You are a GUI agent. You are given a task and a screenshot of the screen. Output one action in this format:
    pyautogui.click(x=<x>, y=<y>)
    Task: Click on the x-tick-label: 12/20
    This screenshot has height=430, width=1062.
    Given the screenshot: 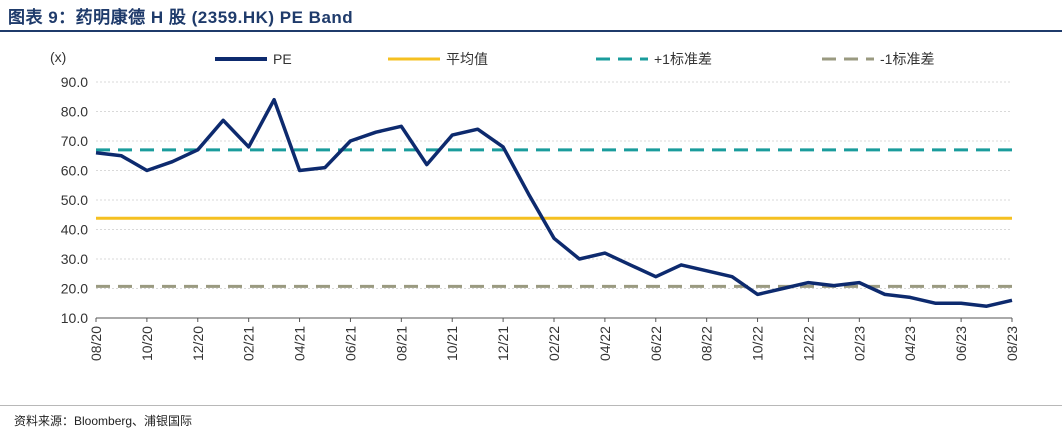 What is the action you would take?
    pyautogui.click(x=198, y=343)
    